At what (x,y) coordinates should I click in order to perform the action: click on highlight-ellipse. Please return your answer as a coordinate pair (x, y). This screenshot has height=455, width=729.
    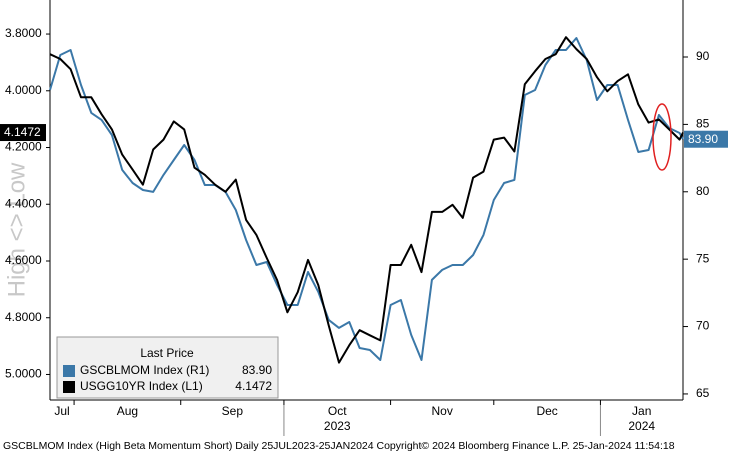
    Looking at the image, I should click on (662, 137).